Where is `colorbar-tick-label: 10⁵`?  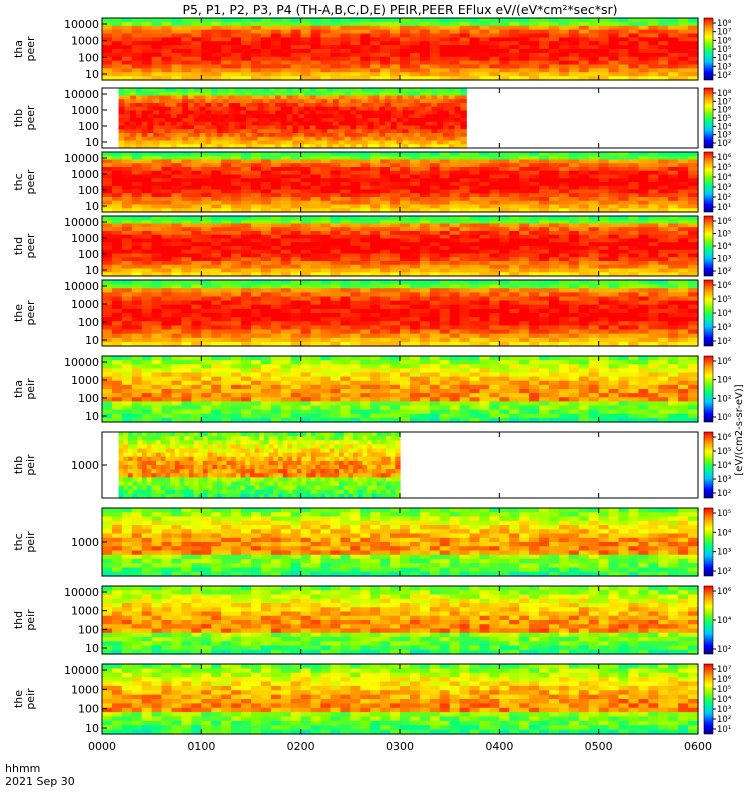
colorbar-tick-label: 10⁵ is located at coordinates (724, 235).